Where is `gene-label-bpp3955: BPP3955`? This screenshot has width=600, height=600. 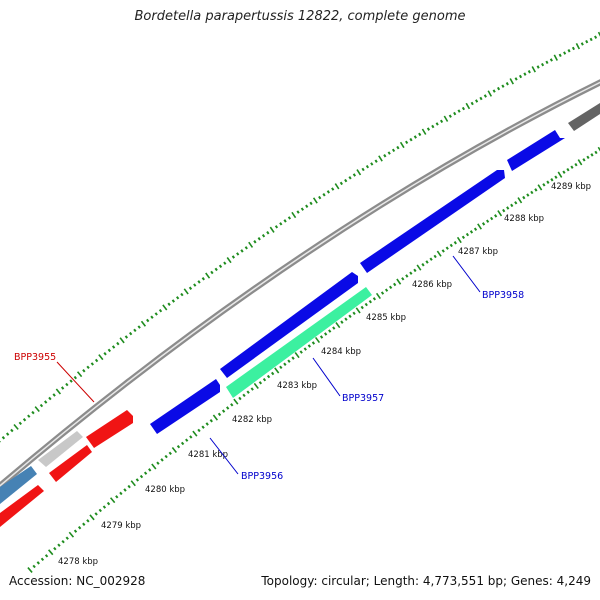 gene-label-bpp3955: BPP3955 is located at coordinates (35, 357).